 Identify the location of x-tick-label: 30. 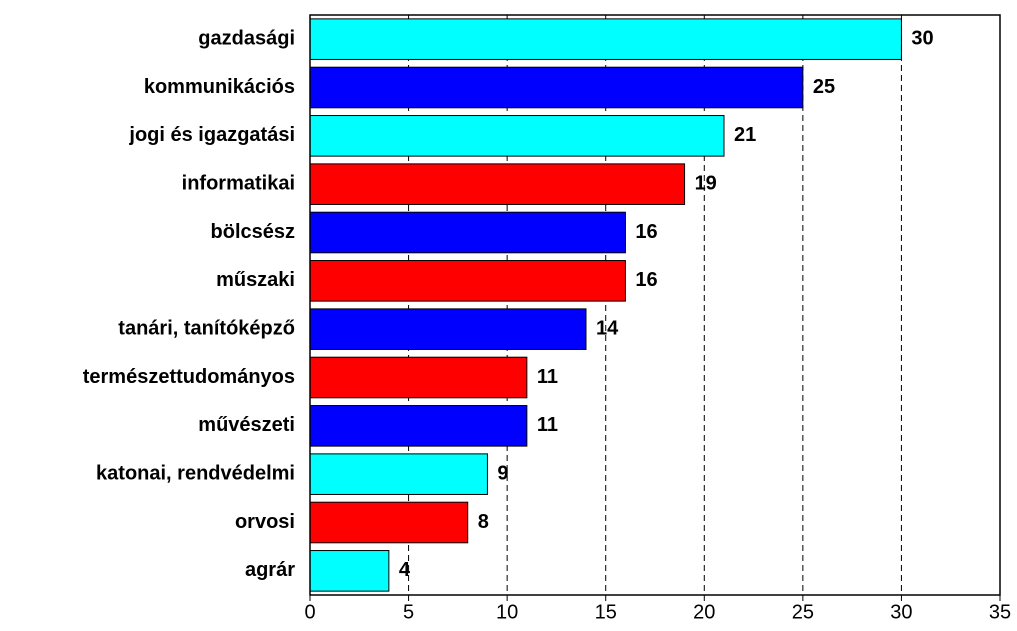
(901, 612).